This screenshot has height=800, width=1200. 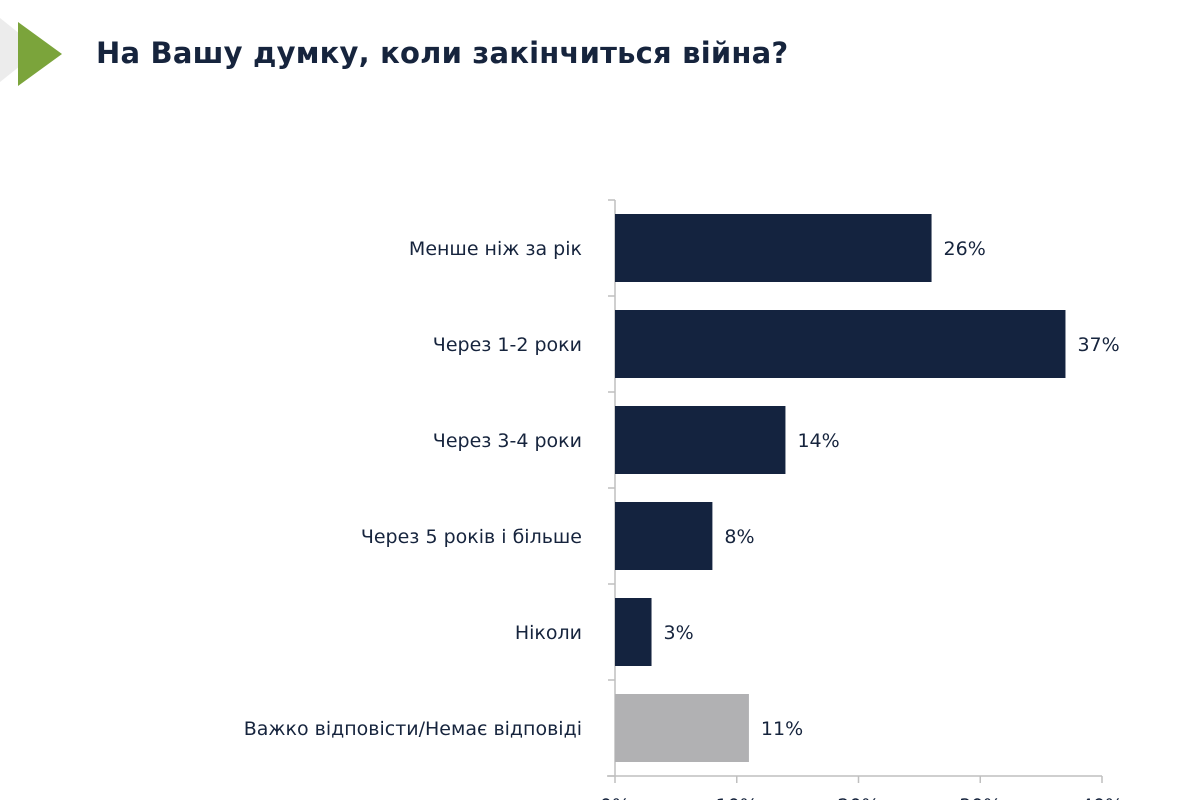 What do you see at coordinates (471, 537) in the screenshot?
I see `category-label: Через 5 років і більше` at bounding box center [471, 537].